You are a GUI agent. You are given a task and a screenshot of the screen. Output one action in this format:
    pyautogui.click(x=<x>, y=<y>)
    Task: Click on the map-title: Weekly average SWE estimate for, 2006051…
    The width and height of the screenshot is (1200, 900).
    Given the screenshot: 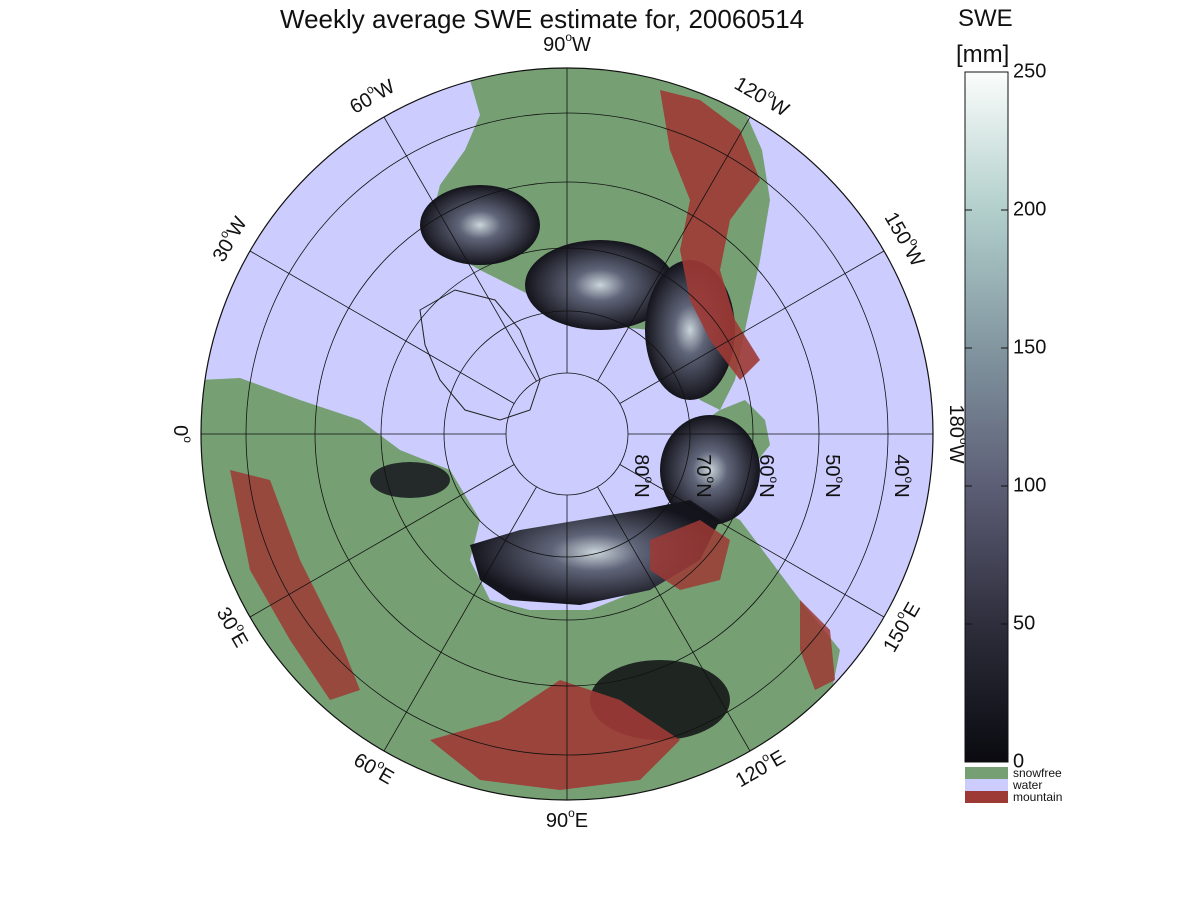 What is the action you would take?
    pyautogui.click(x=542, y=19)
    